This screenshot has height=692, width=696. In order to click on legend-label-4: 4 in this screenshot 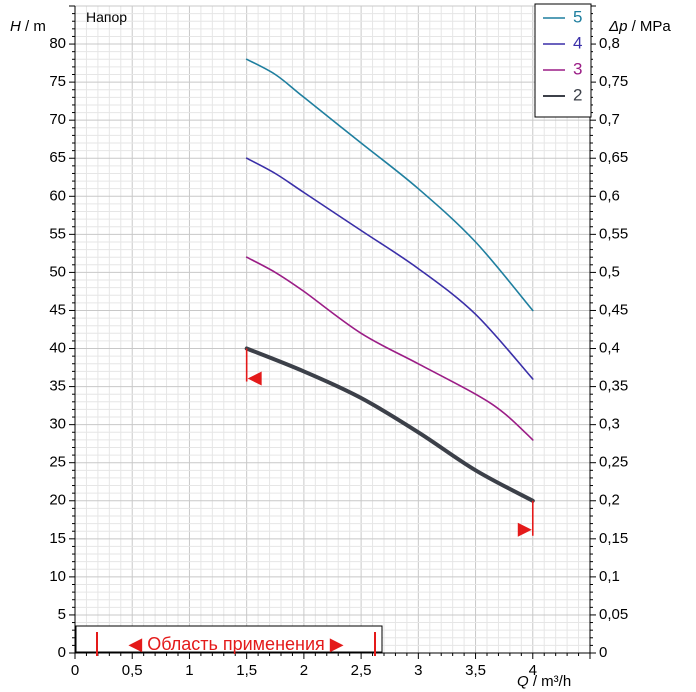, I will do `click(577, 42)`.